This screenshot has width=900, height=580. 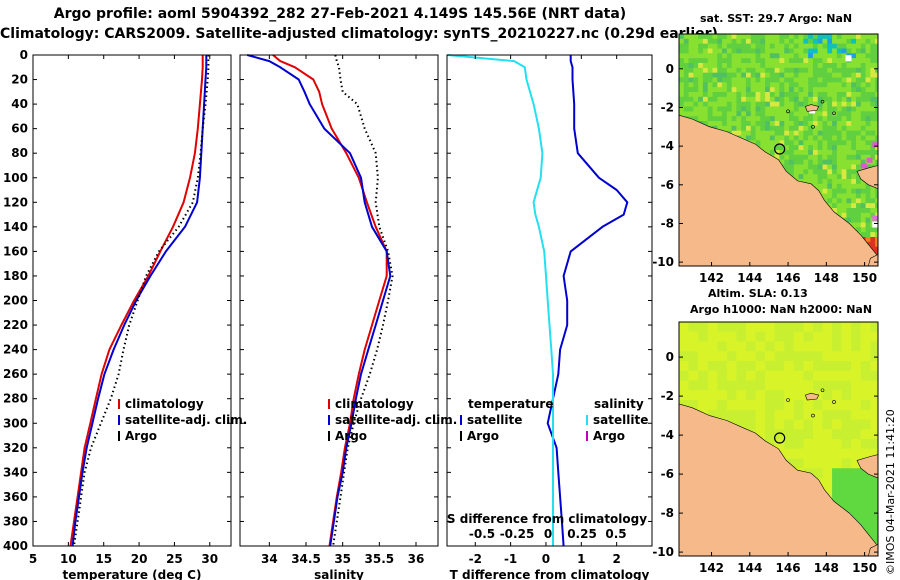 What do you see at coordinates (15, 497) in the screenshot?
I see `depth-tick-label: 360` at bounding box center [15, 497].